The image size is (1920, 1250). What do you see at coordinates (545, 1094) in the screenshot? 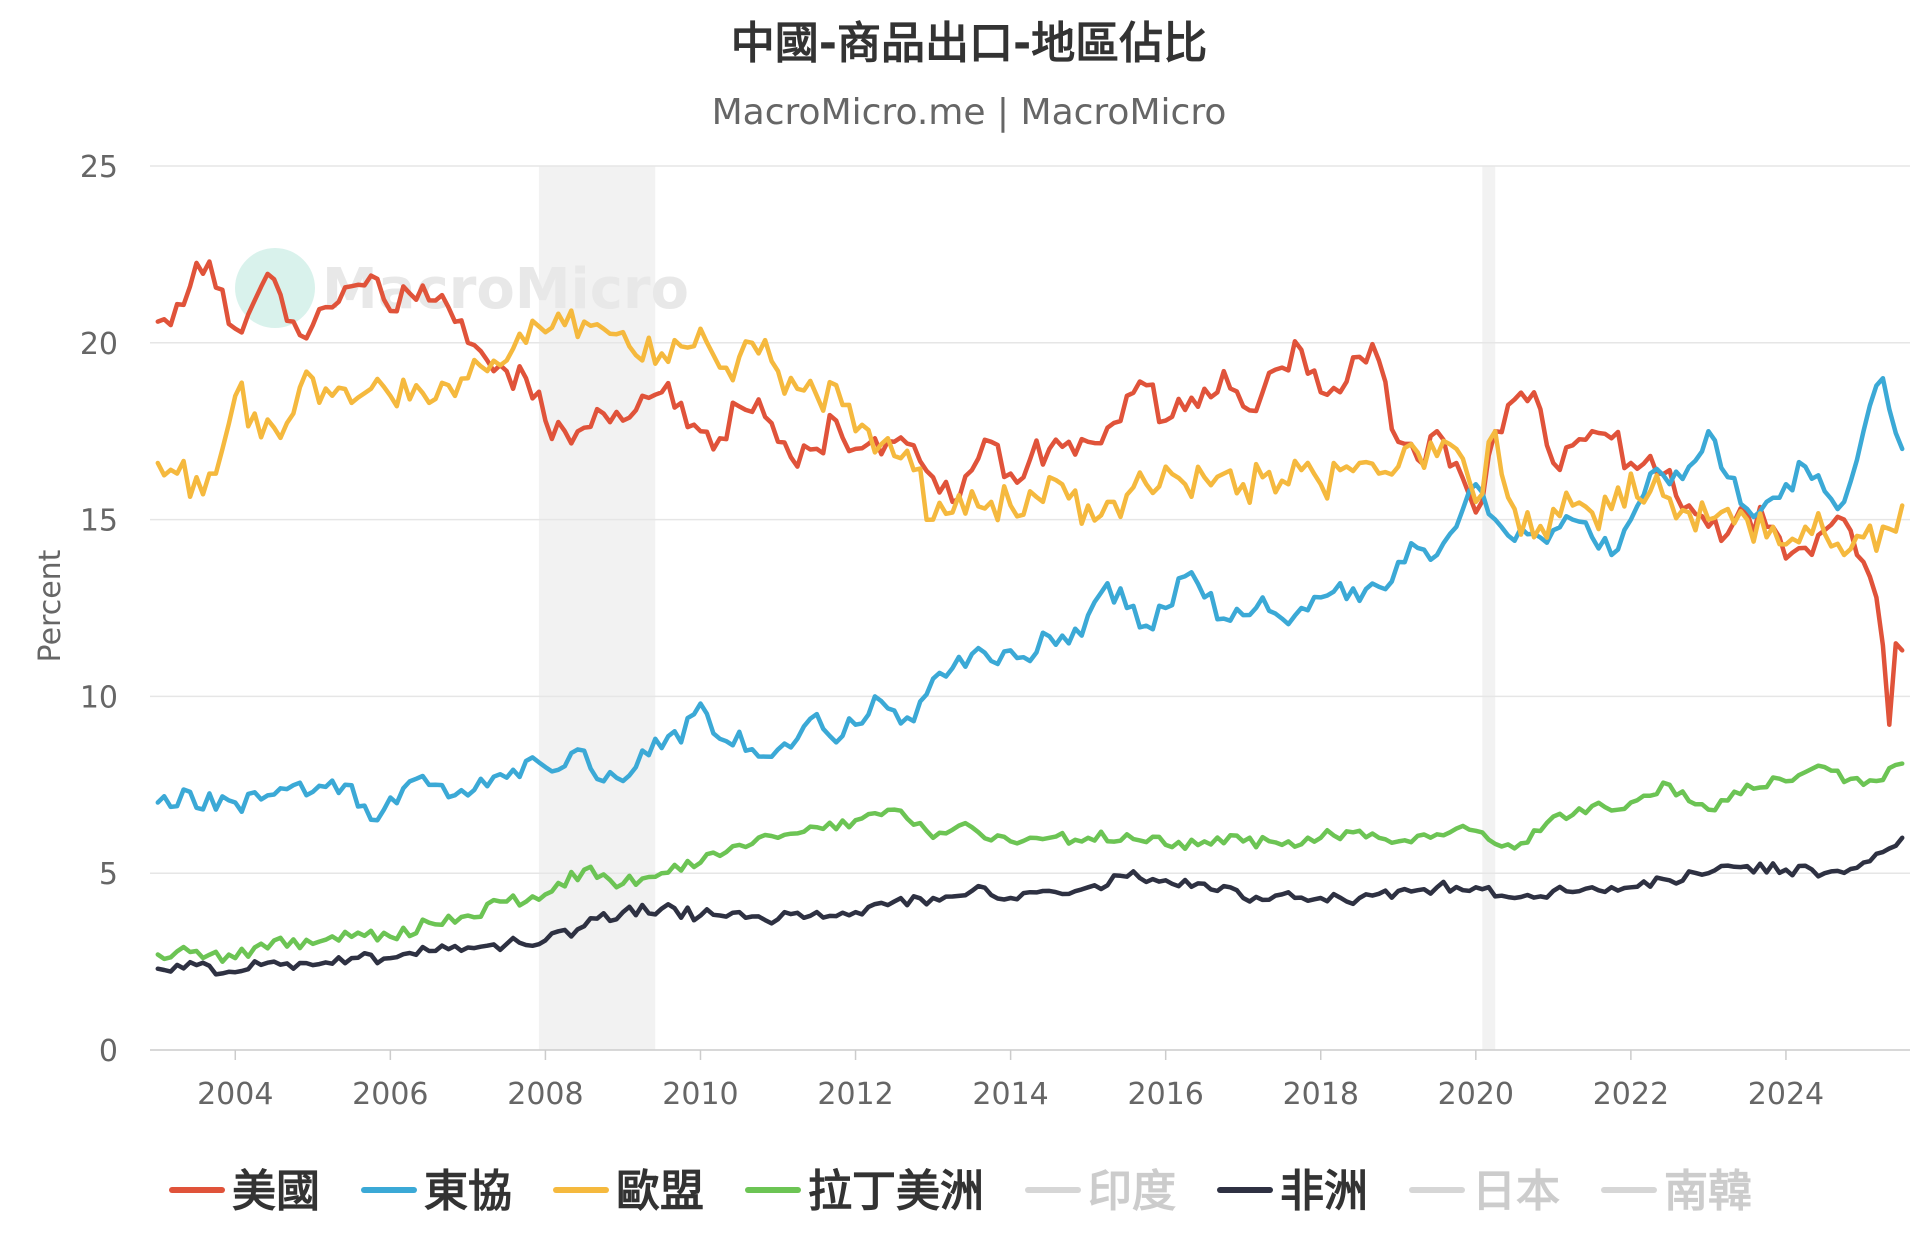
I see `x-tick-label: 2008` at bounding box center [545, 1094].